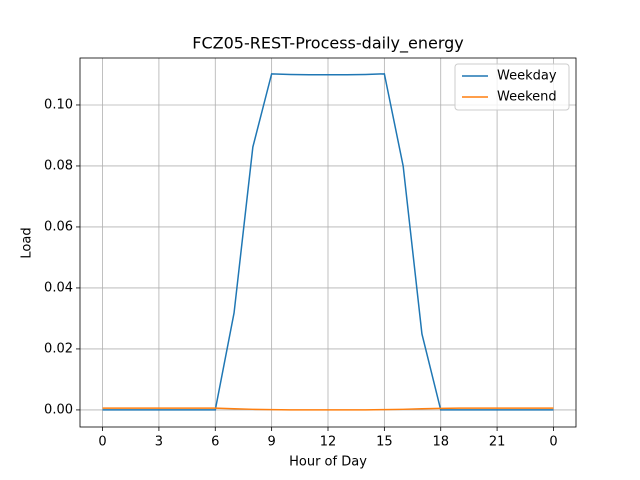 This screenshot has height=480, width=640. What do you see at coordinates (271, 442) in the screenshot?
I see `x-tick-label: 9` at bounding box center [271, 442].